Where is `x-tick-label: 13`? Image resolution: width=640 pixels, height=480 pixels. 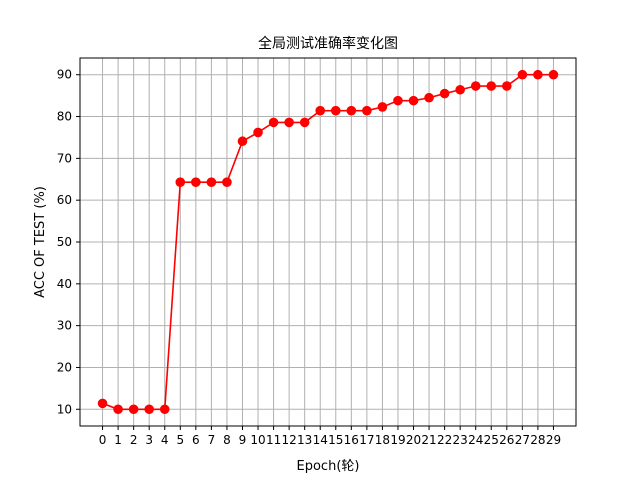 x-tick-label: 13 is located at coordinates (304, 440).